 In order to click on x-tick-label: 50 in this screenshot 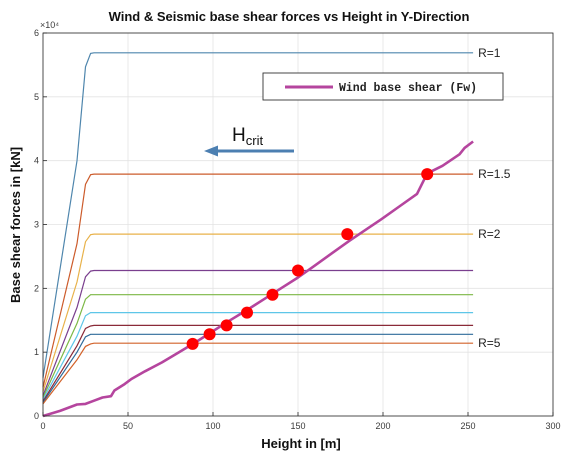, I will do `click(128, 426)`.